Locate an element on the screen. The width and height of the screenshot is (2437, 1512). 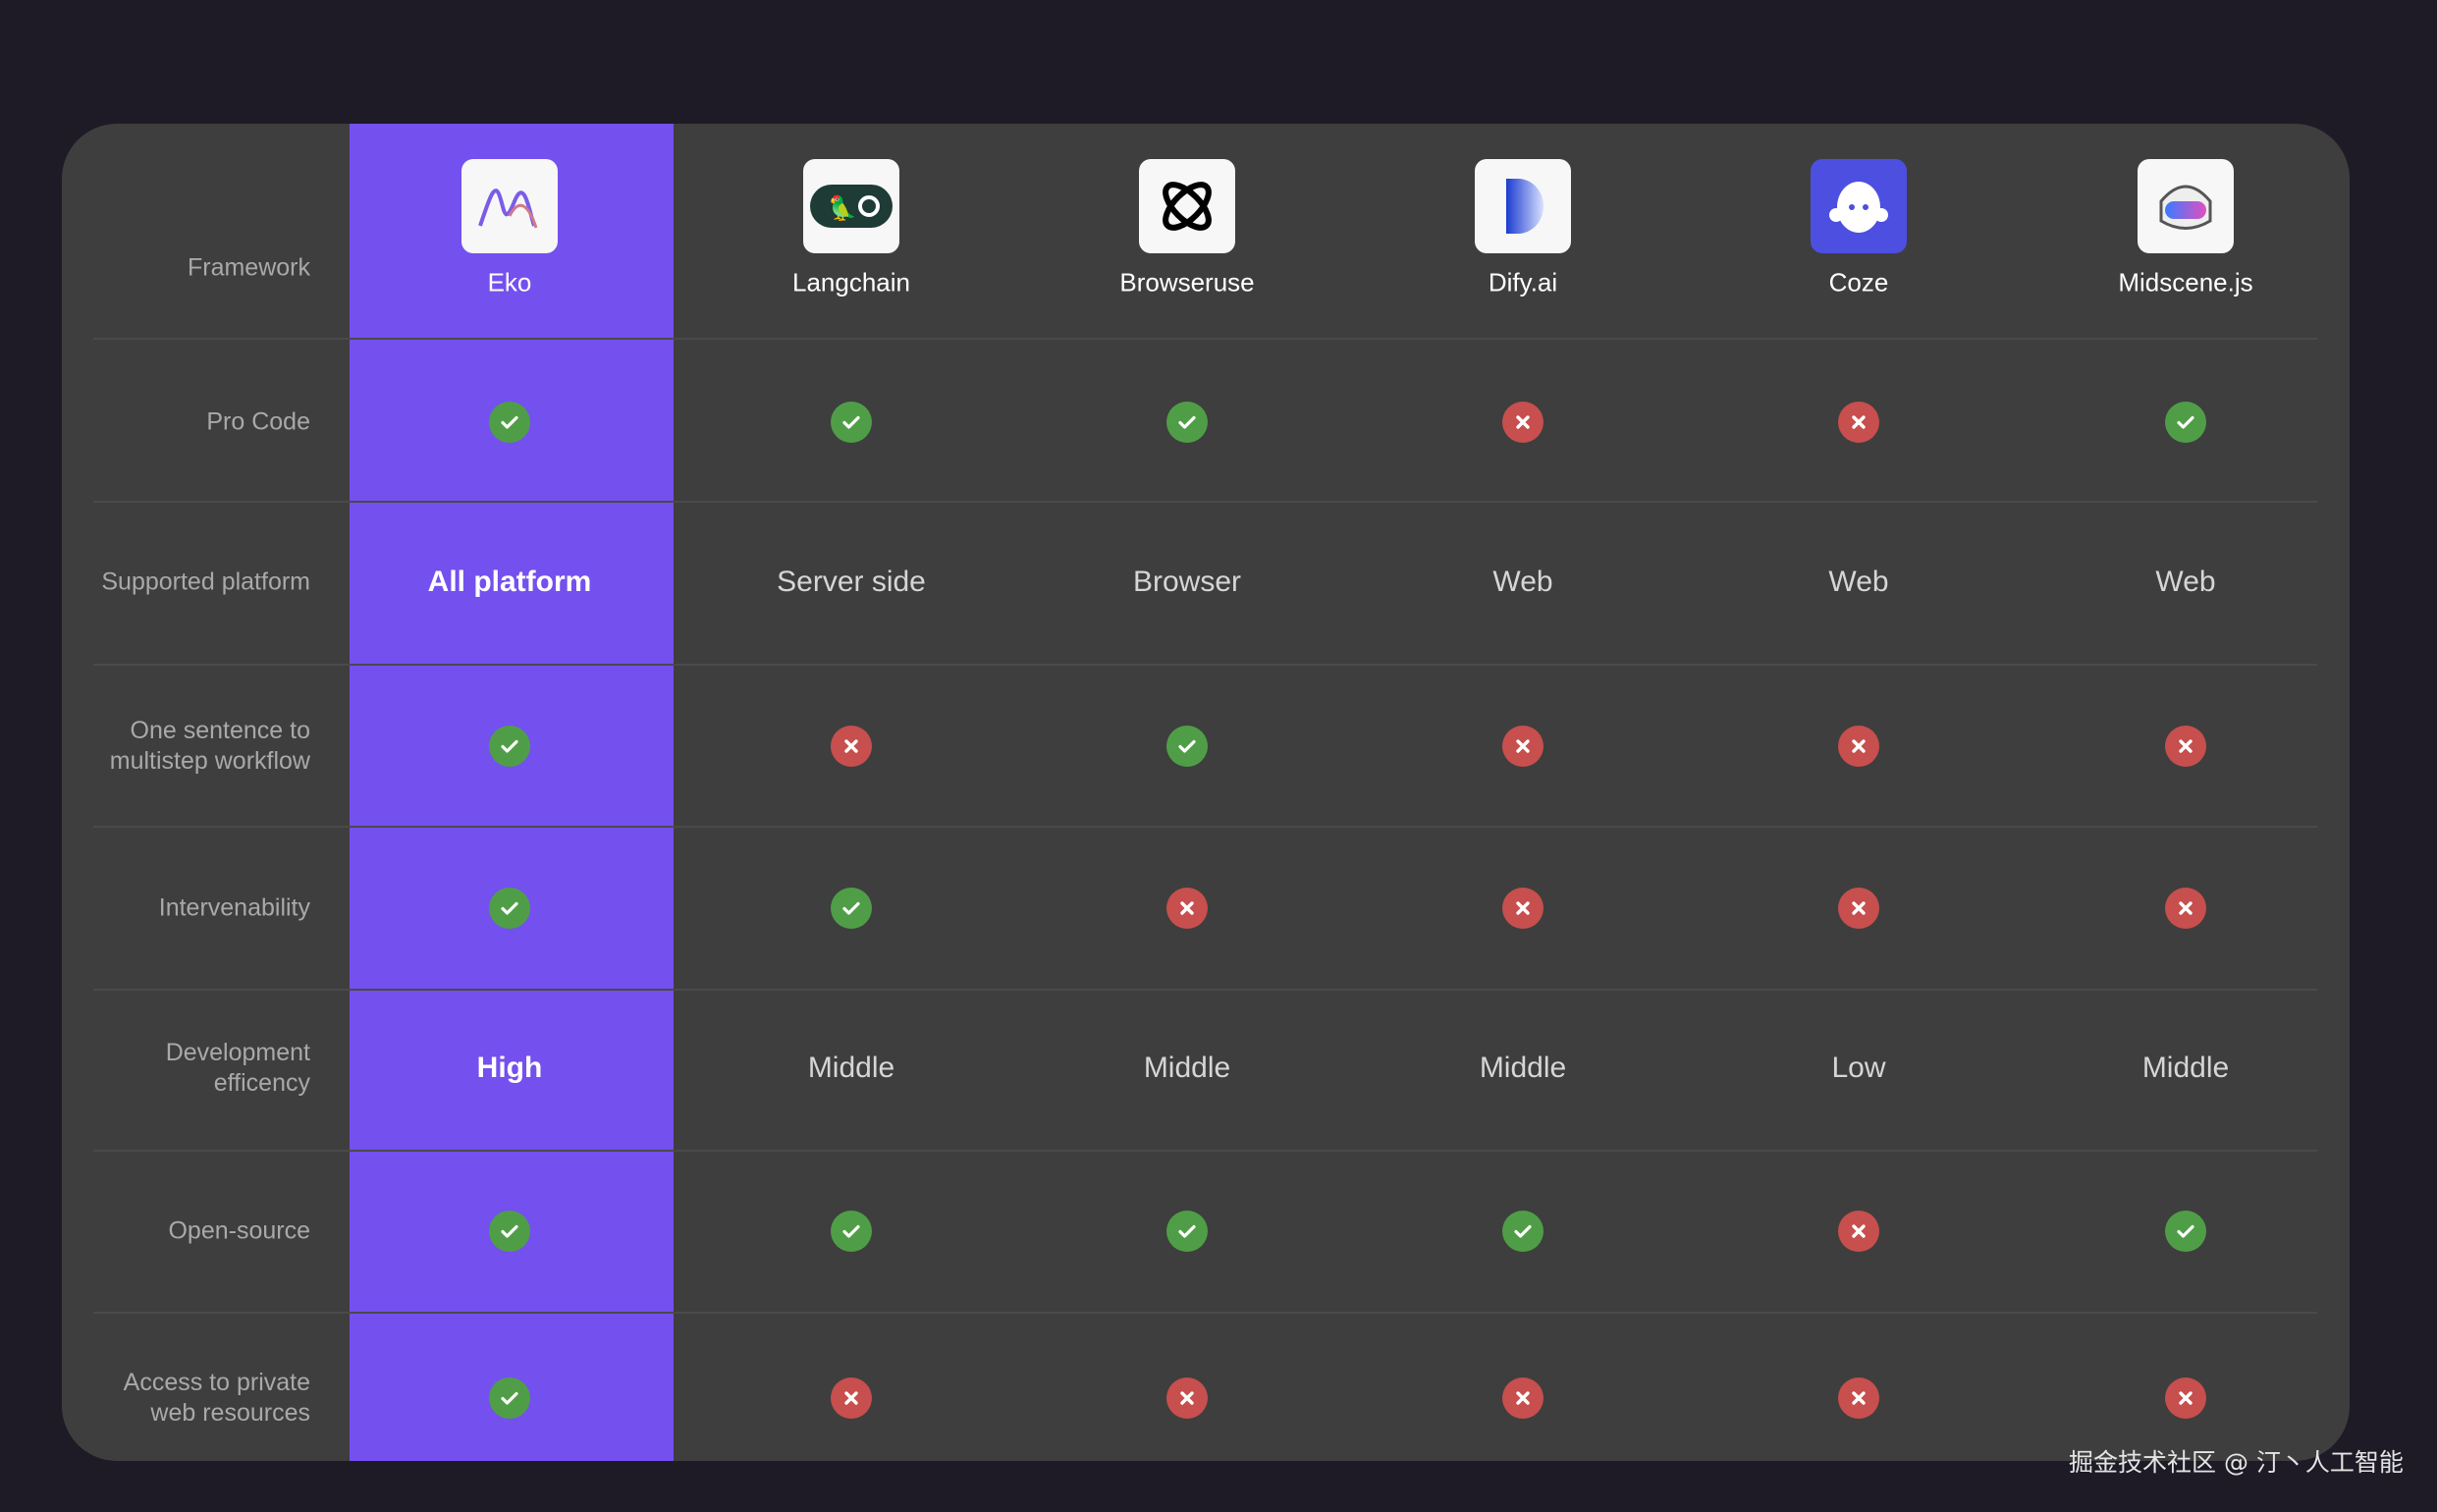
row-label: Development efficency is located at coordinates (238, 1068).